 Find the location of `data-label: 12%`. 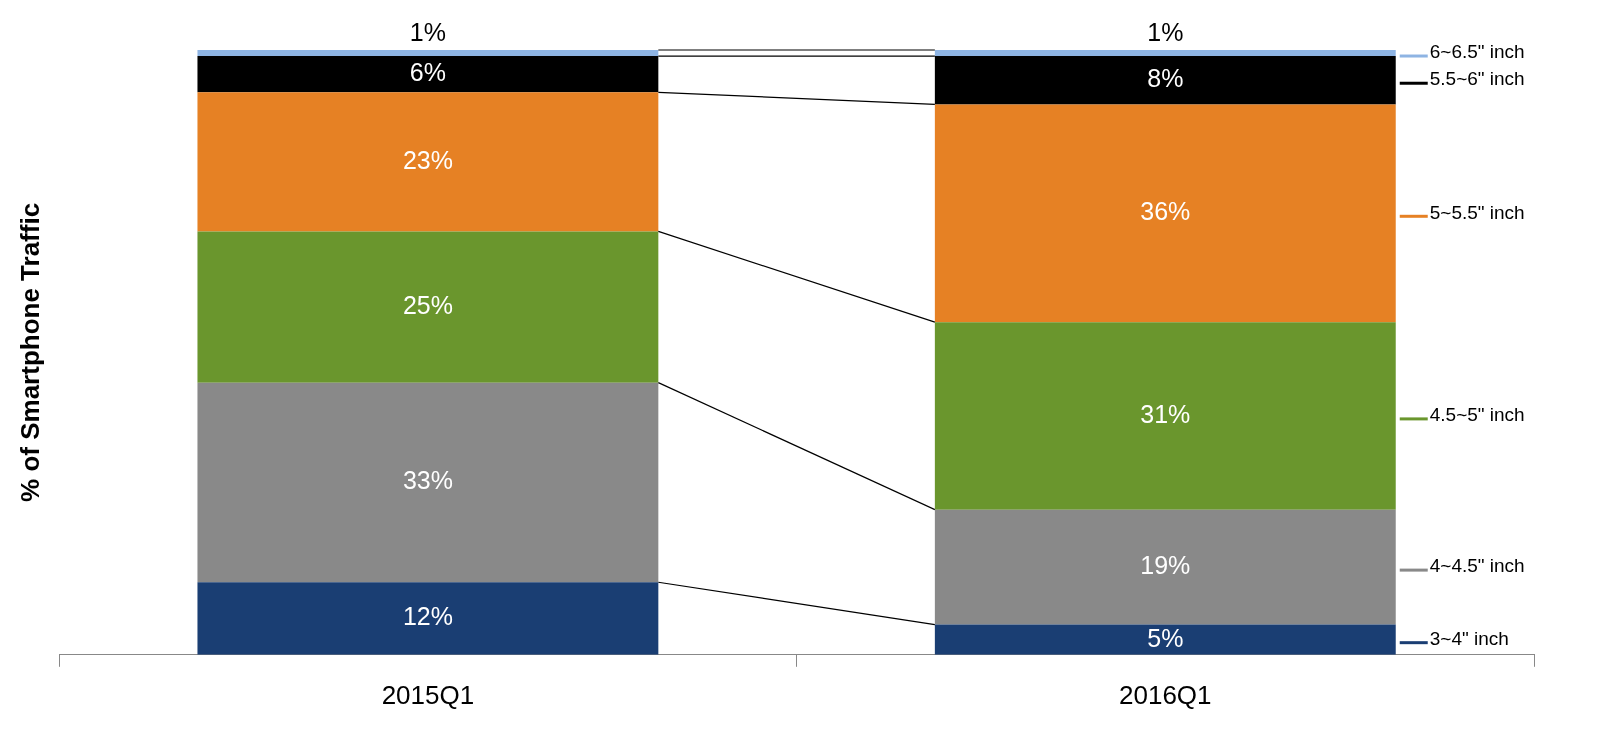

data-label: 12% is located at coordinates (427, 616).